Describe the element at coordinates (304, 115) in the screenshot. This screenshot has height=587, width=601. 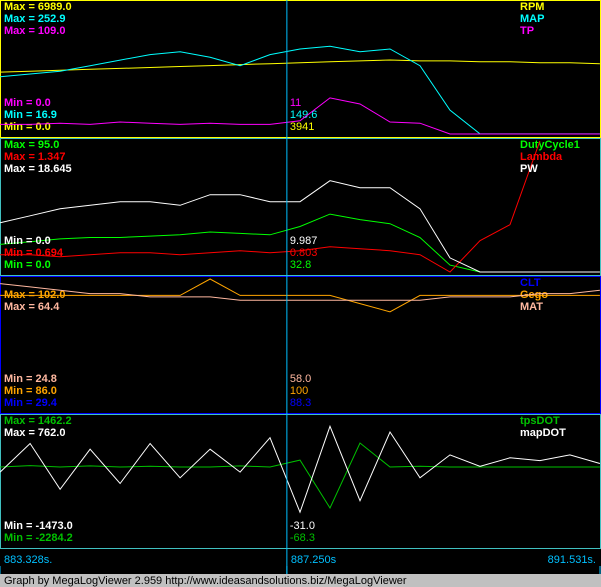
I see `cursor-value: 149.6` at that location.